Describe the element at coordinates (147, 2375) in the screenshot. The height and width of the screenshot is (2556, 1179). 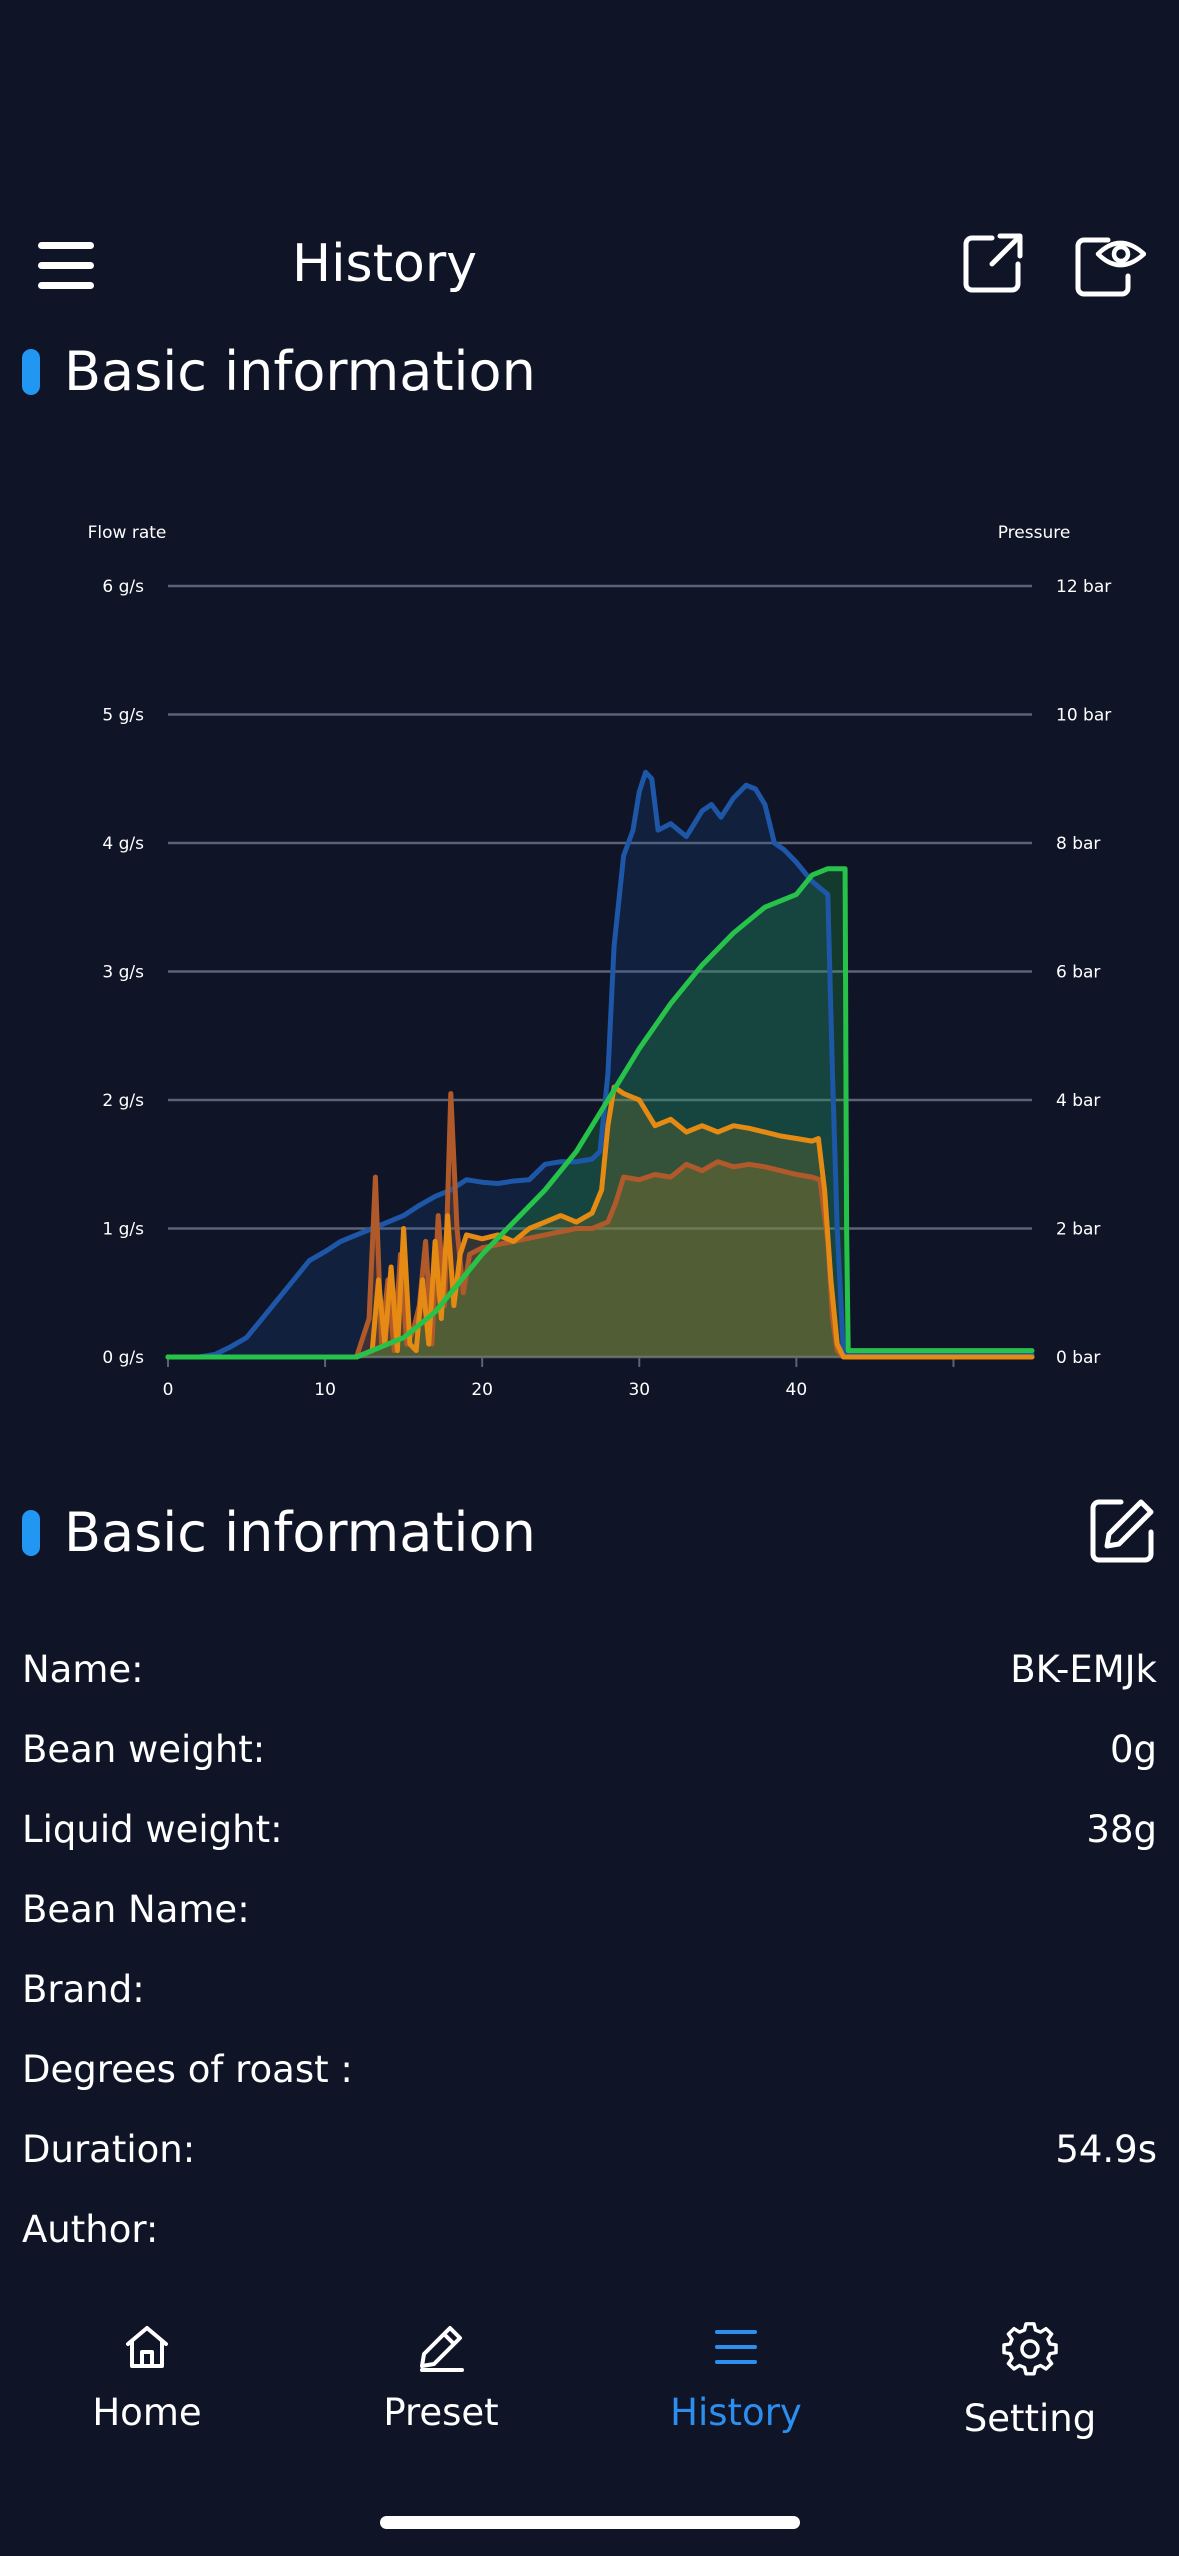
I see `tab-home: Home` at that location.